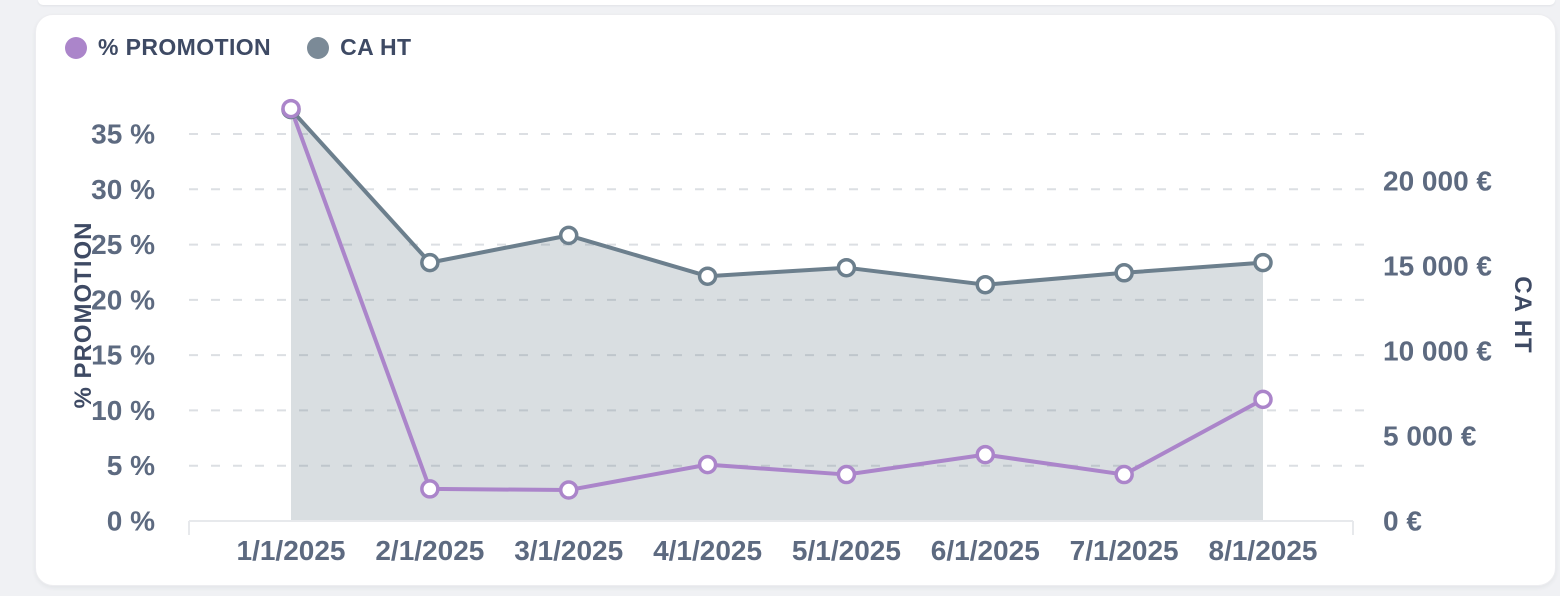  Describe the element at coordinates (131, 465) in the screenshot. I see `left-axis-tick-label: 5 %` at that location.